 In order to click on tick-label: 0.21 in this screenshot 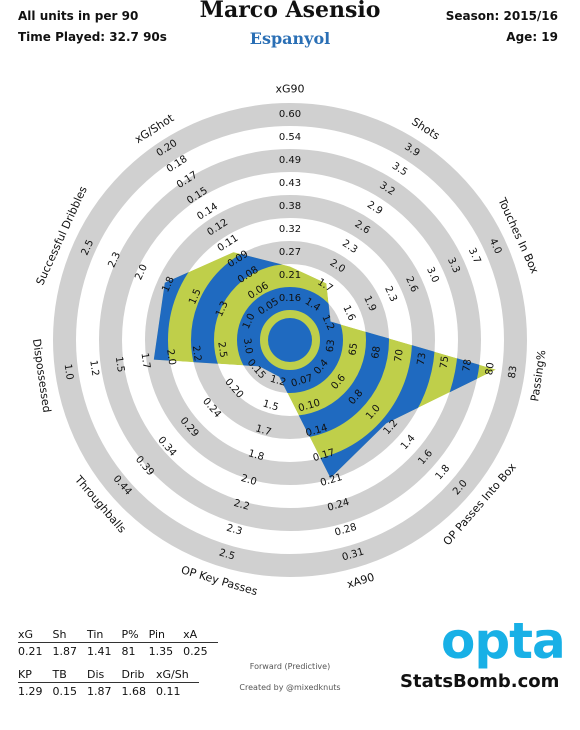, I will do `click(290, 275)`.